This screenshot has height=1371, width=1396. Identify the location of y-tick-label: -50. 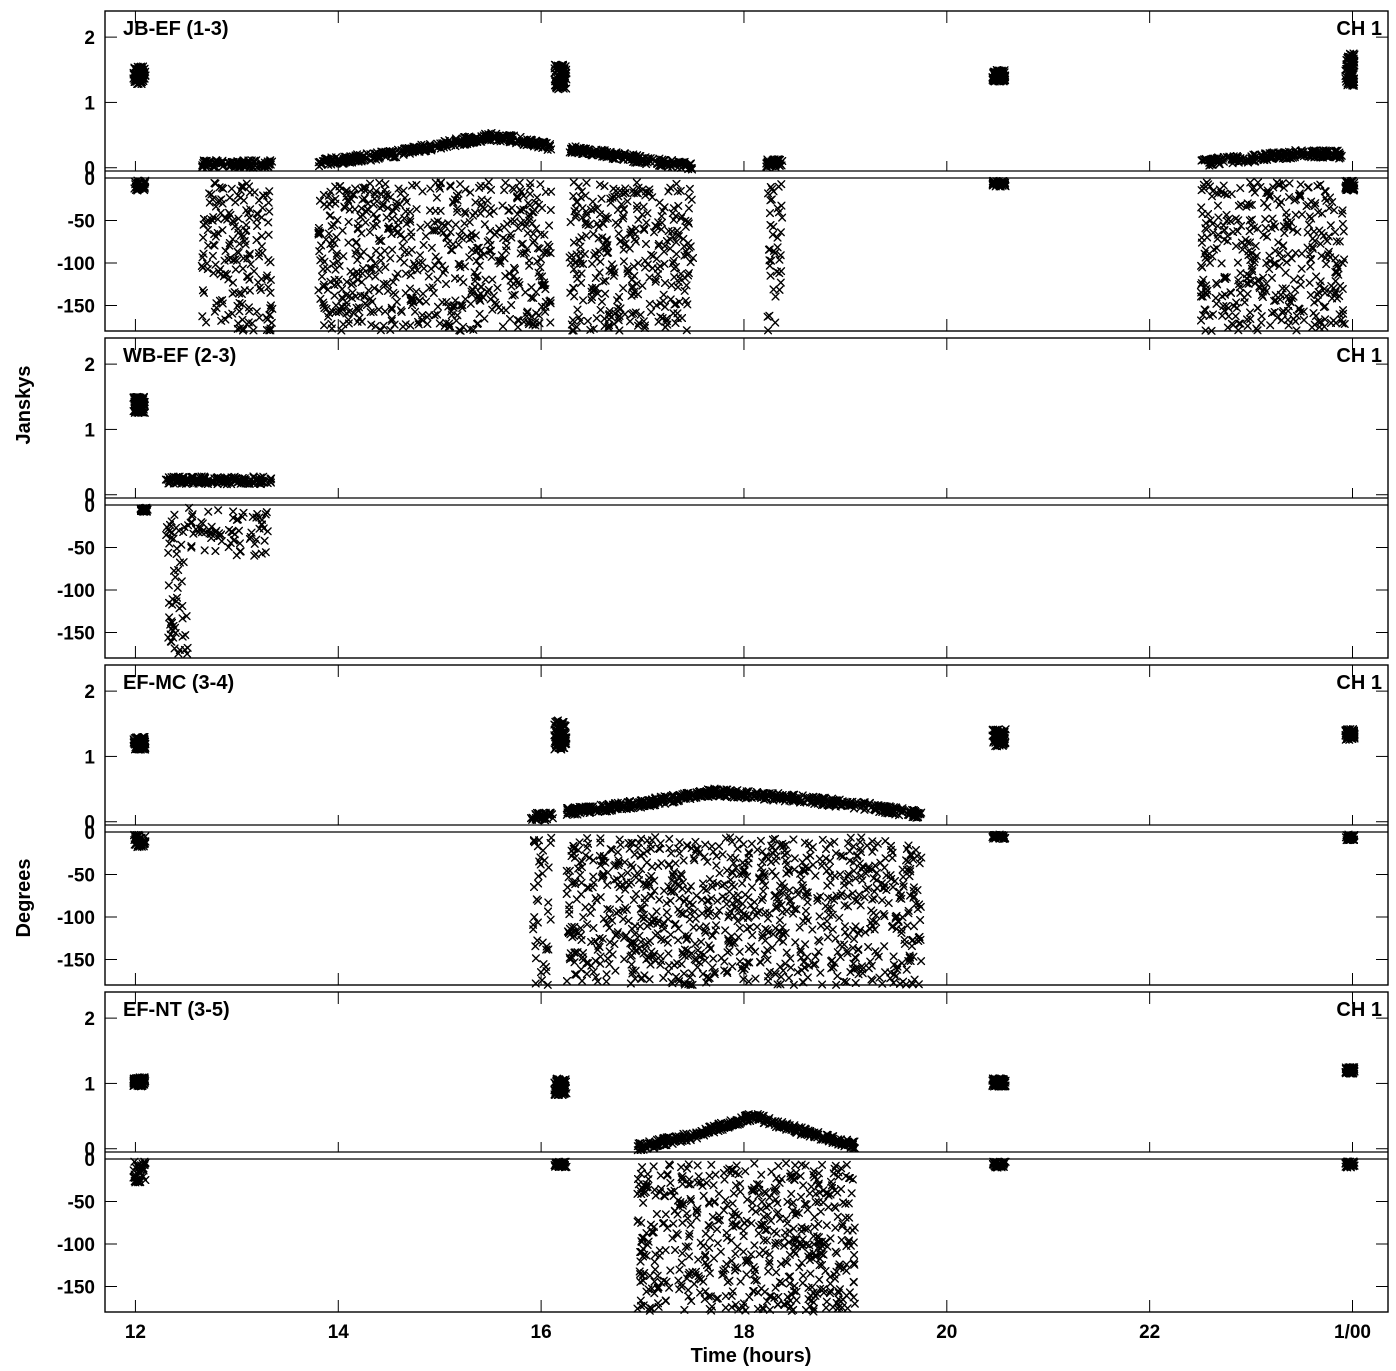
(81, 222).